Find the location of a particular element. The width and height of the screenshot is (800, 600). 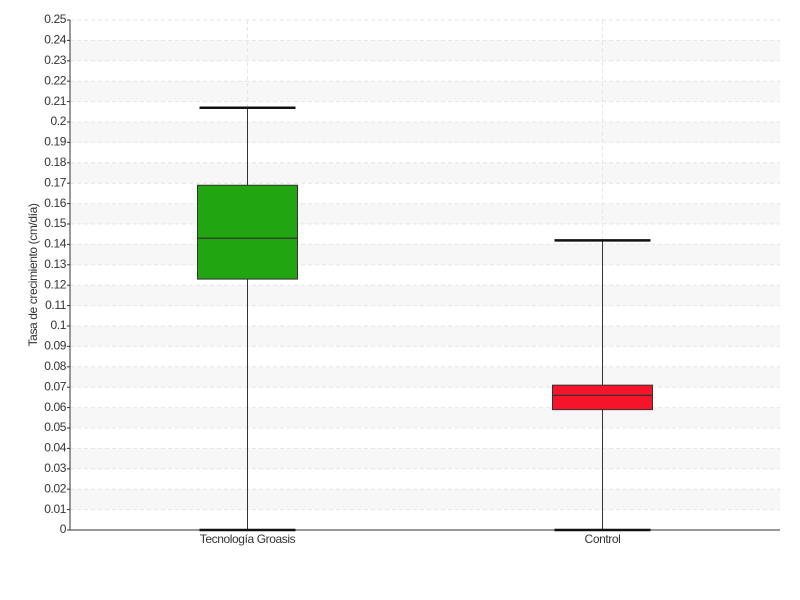

x-tick-label: Control is located at coordinates (603, 539).